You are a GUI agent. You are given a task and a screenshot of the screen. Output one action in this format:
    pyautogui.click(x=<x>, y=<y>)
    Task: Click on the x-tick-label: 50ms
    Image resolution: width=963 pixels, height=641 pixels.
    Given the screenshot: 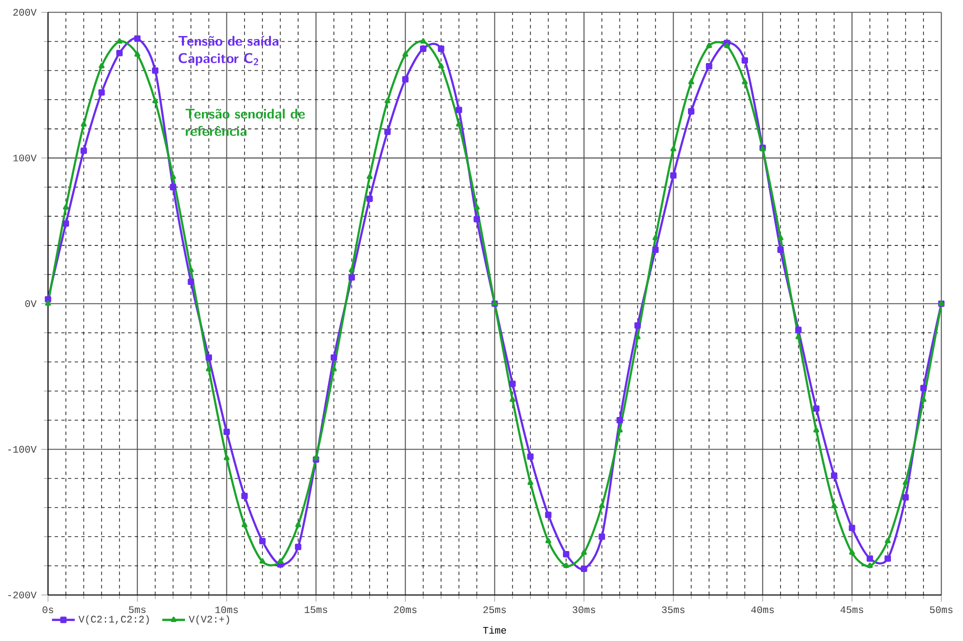 What is the action you would take?
    pyautogui.click(x=941, y=610)
    